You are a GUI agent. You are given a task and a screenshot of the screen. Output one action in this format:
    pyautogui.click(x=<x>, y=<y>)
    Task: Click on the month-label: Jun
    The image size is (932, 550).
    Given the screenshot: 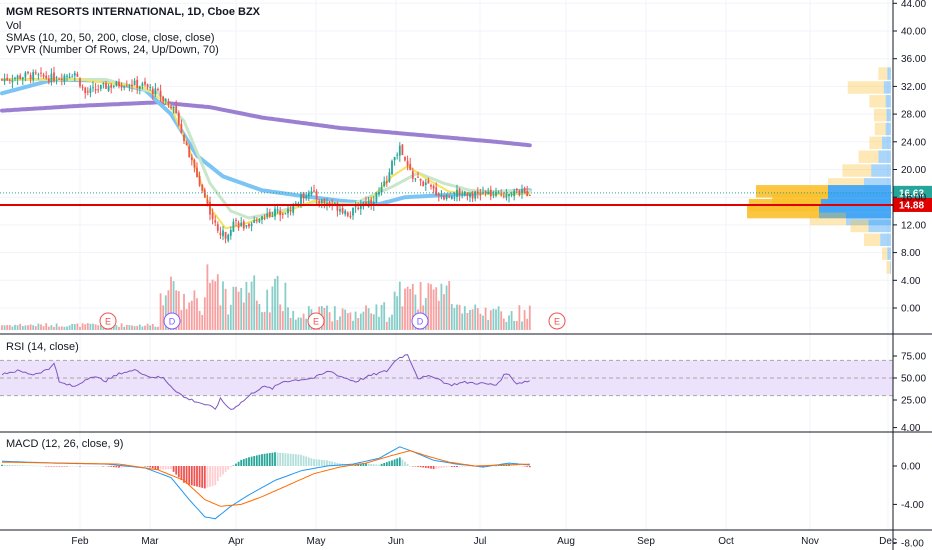 What is the action you would take?
    pyautogui.click(x=396, y=541)
    